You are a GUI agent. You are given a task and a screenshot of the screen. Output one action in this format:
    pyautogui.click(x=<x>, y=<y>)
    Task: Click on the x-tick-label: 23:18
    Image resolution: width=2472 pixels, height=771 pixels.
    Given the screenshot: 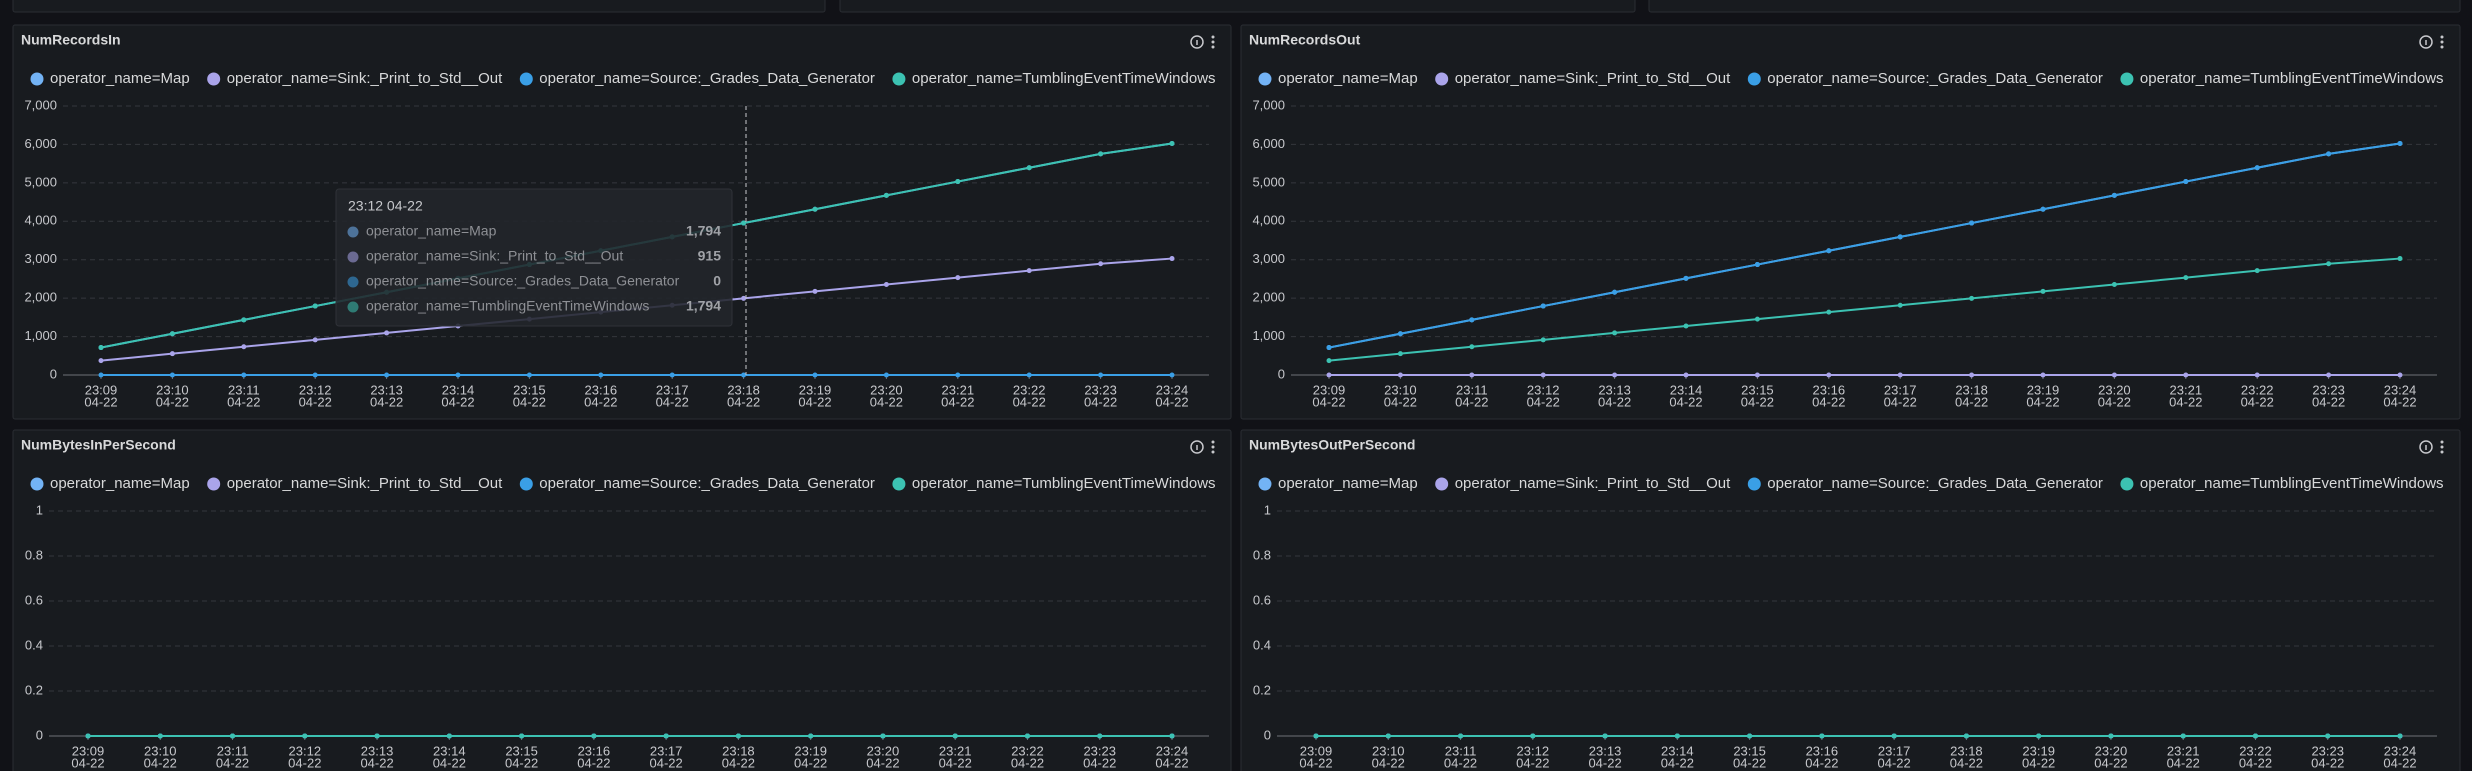 What is the action you would take?
    pyautogui.click(x=743, y=389)
    